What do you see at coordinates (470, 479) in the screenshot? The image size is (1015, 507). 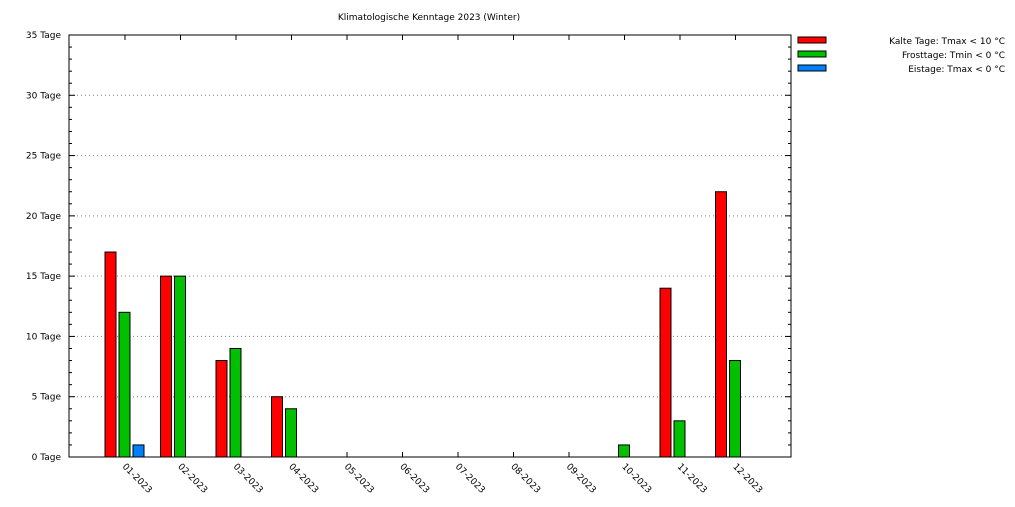 I see `x-tick-label: 07-2023` at bounding box center [470, 479].